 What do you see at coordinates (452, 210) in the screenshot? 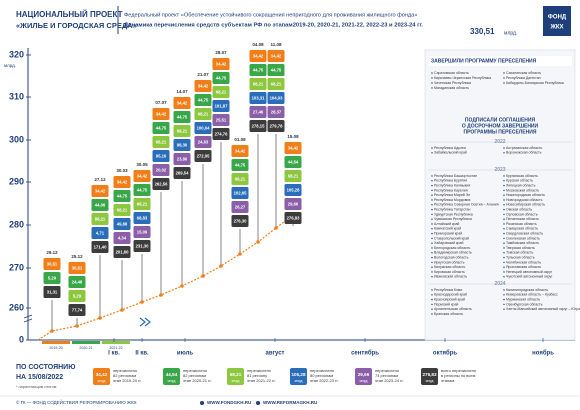
I see `region: Республика Татарстан` at bounding box center [452, 210].